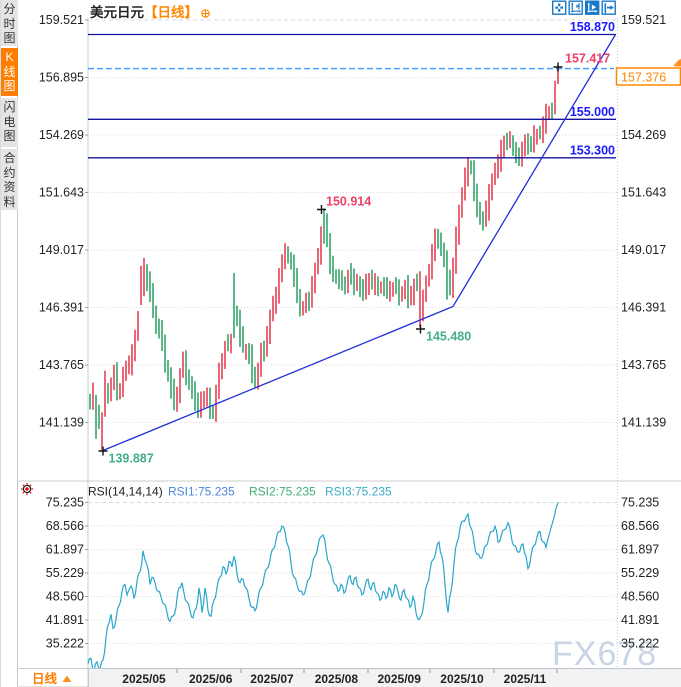  Describe the element at coordinates (462, 679) in the screenshot. I see `svg-text: 2025/10` at that location.